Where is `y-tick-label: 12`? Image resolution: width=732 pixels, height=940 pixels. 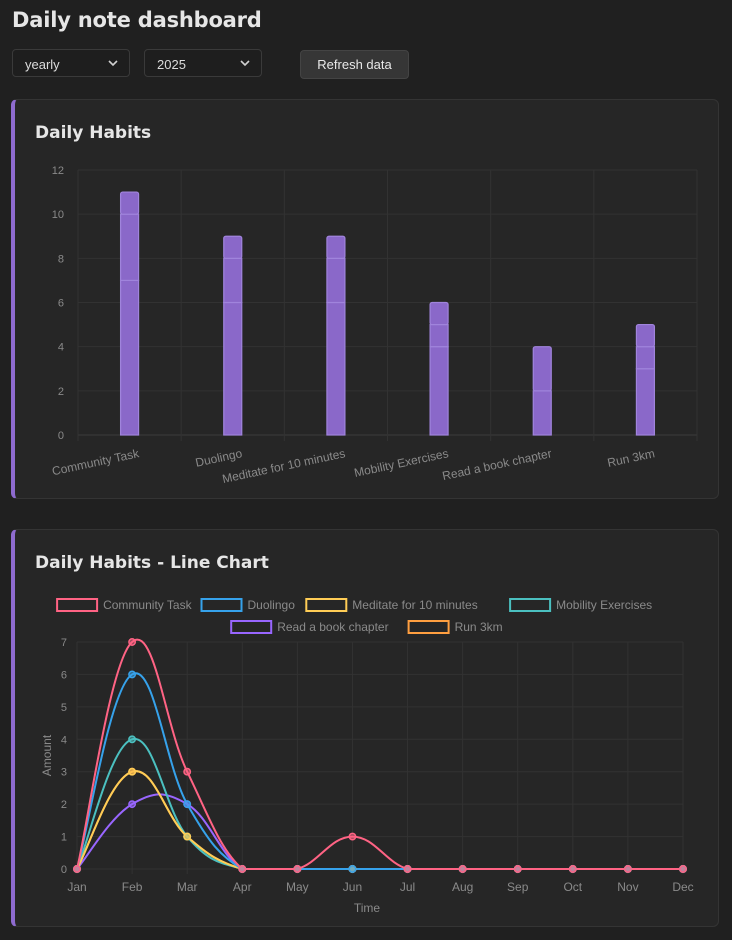 y-tick-label: 12 is located at coordinates (58, 171).